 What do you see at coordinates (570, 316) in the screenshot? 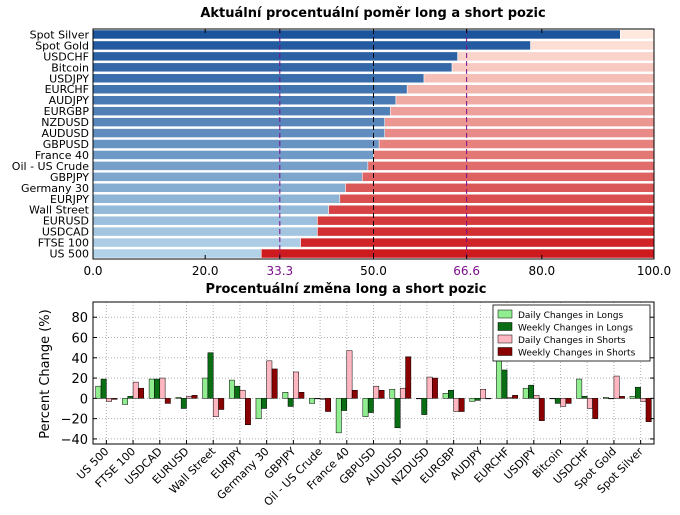
I see `legend-label: Daily Changes in Longs` at bounding box center [570, 316].